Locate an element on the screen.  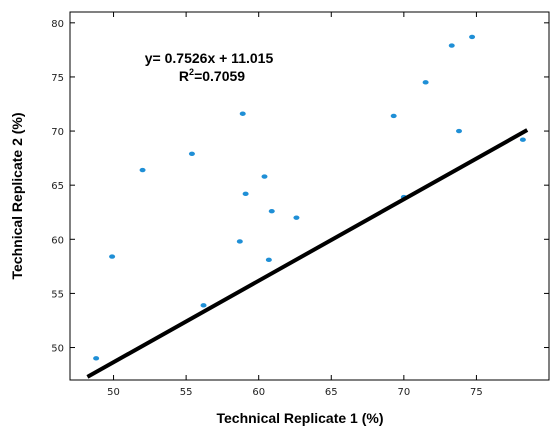
y-tick-label: 80 is located at coordinates (57, 24).